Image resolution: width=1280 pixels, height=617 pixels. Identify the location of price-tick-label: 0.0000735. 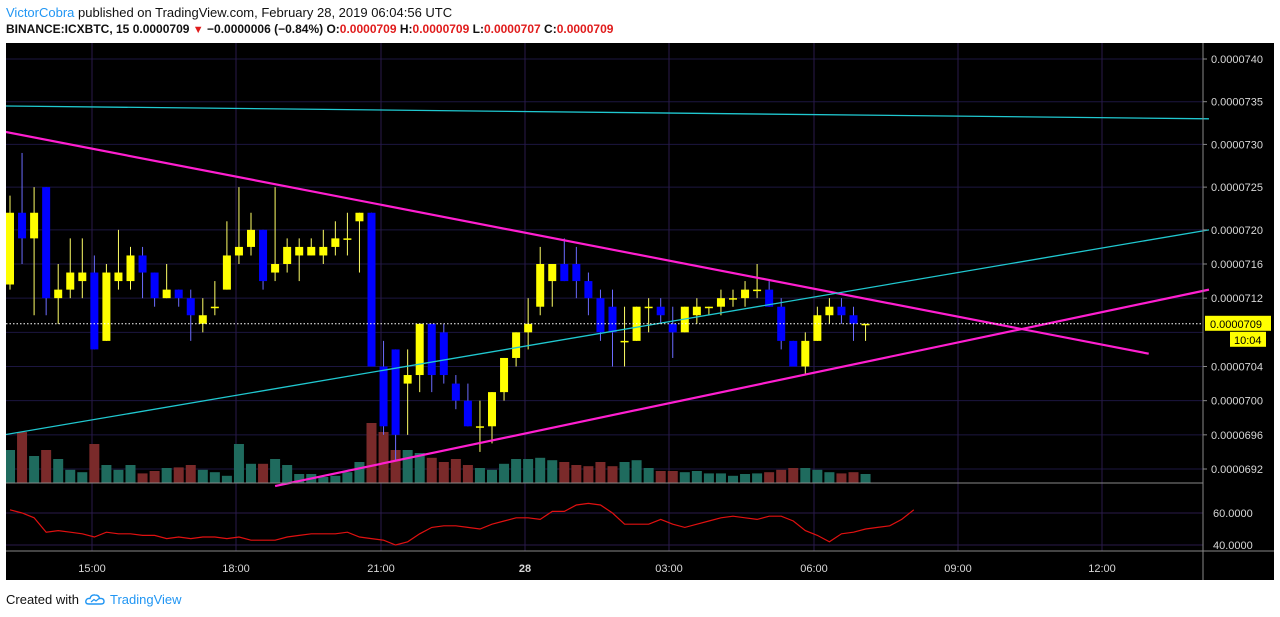
(1237, 103).